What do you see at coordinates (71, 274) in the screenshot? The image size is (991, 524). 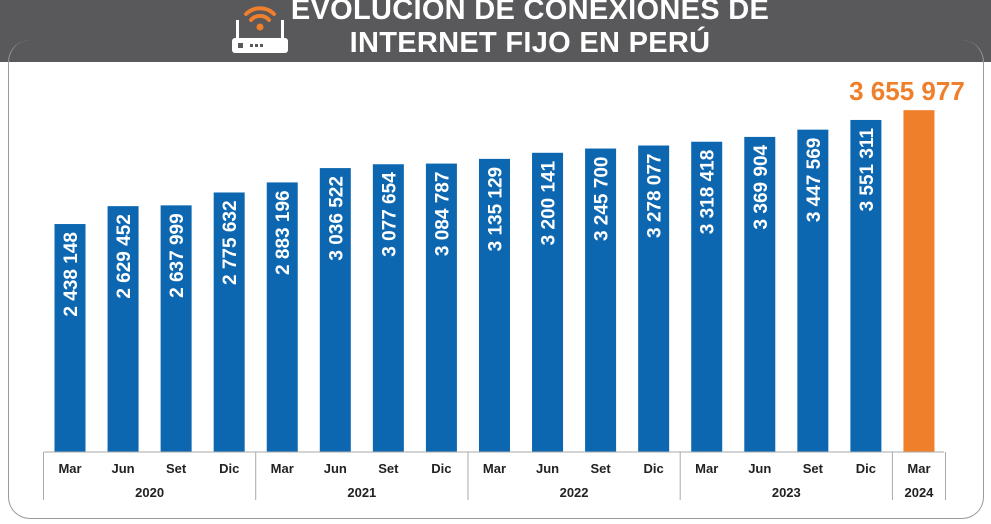 I see `data-label: 2 438 148` at bounding box center [71, 274].